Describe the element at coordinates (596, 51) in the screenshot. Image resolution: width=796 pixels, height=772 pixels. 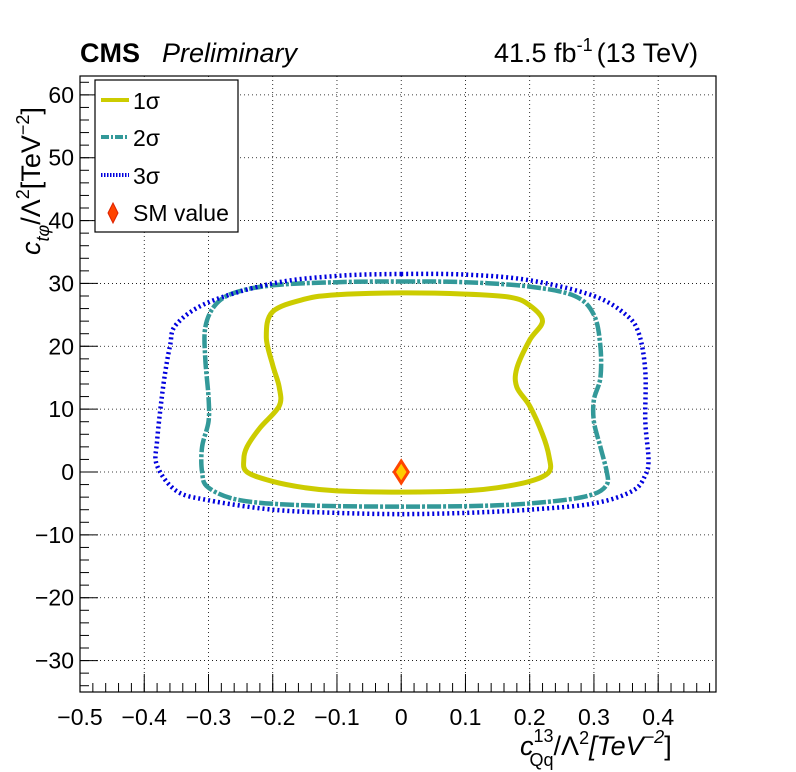
I see `lumi-label: 41.5 fb-1 (13 TeV)` at that location.